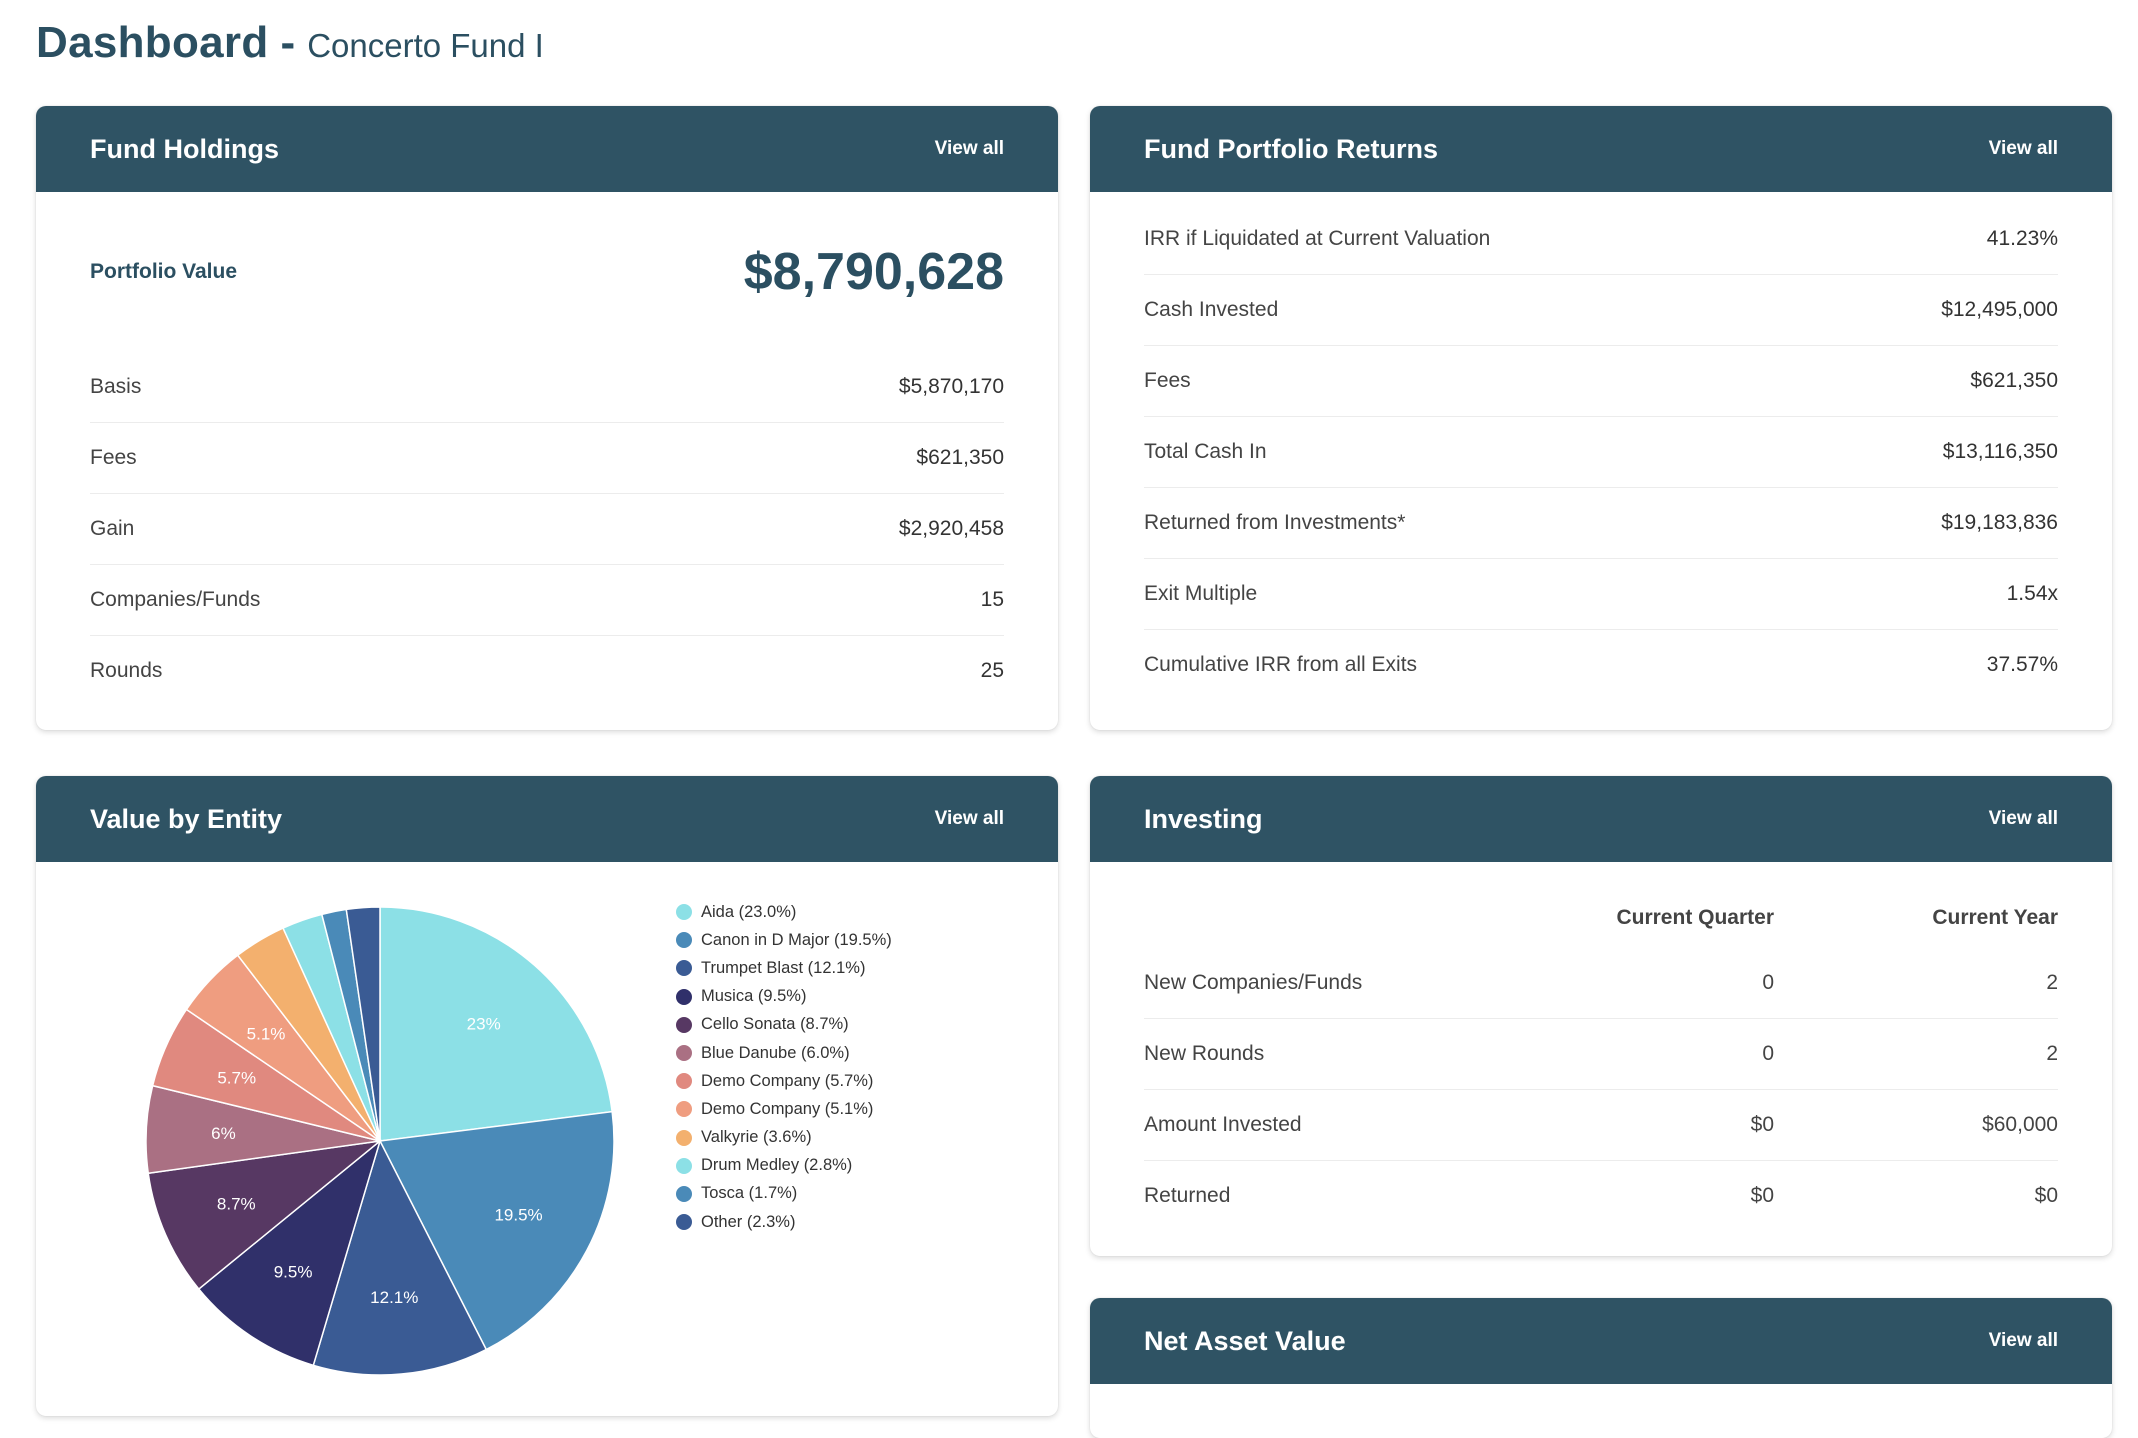 Image resolution: width=2138 pixels, height=1438 pixels. I want to click on quarter-value: $0, so click(1762, 1195).